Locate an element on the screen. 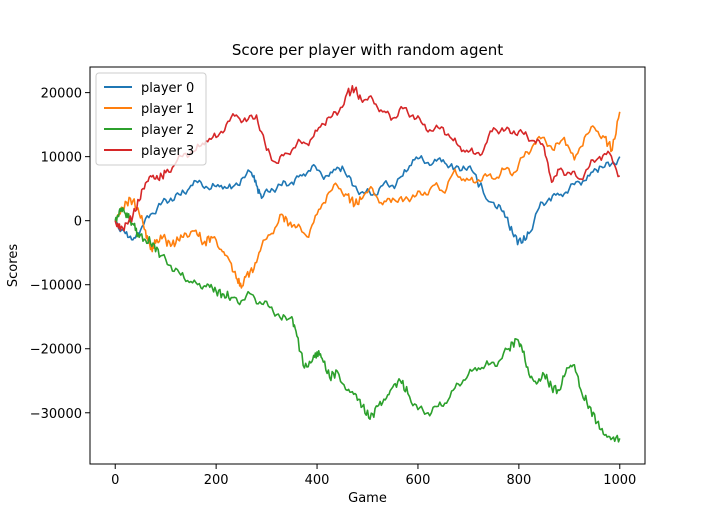 Image resolution: width=717 pixels, height=520 pixels. legend-label: player 2 is located at coordinates (167, 130).